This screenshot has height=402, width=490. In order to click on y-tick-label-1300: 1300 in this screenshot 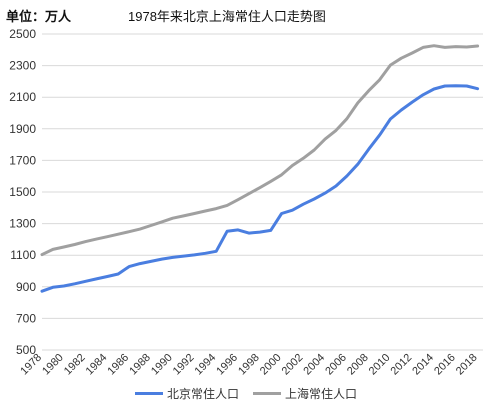, I will do `click(22, 224)`.